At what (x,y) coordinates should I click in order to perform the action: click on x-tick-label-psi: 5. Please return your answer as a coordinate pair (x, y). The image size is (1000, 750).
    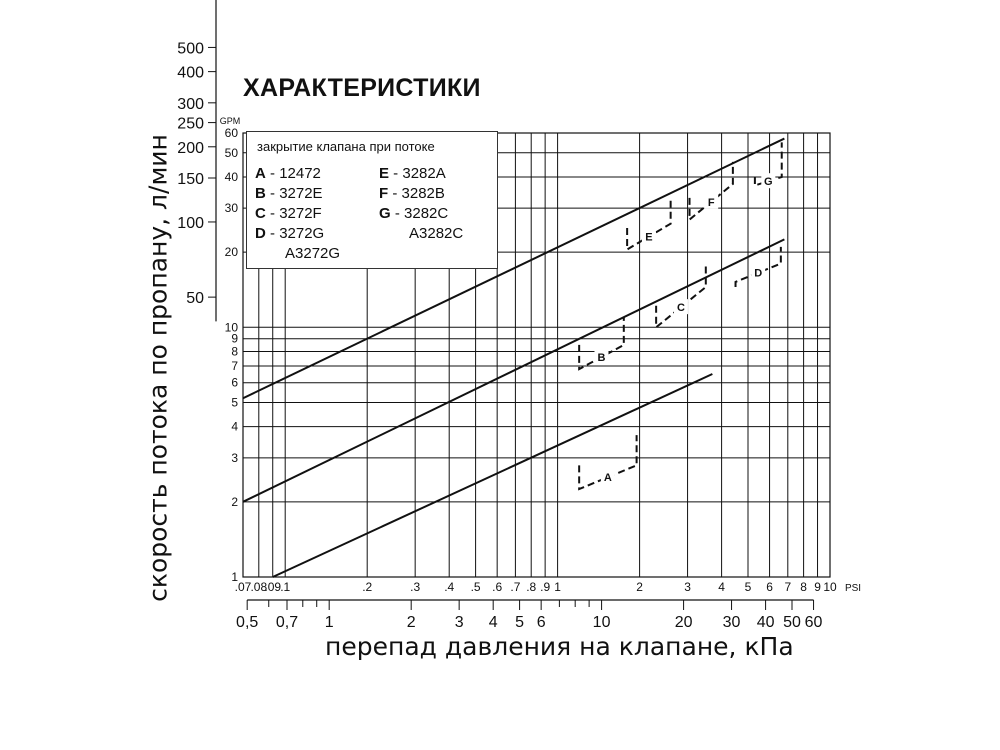
    Looking at the image, I should click on (748, 587).